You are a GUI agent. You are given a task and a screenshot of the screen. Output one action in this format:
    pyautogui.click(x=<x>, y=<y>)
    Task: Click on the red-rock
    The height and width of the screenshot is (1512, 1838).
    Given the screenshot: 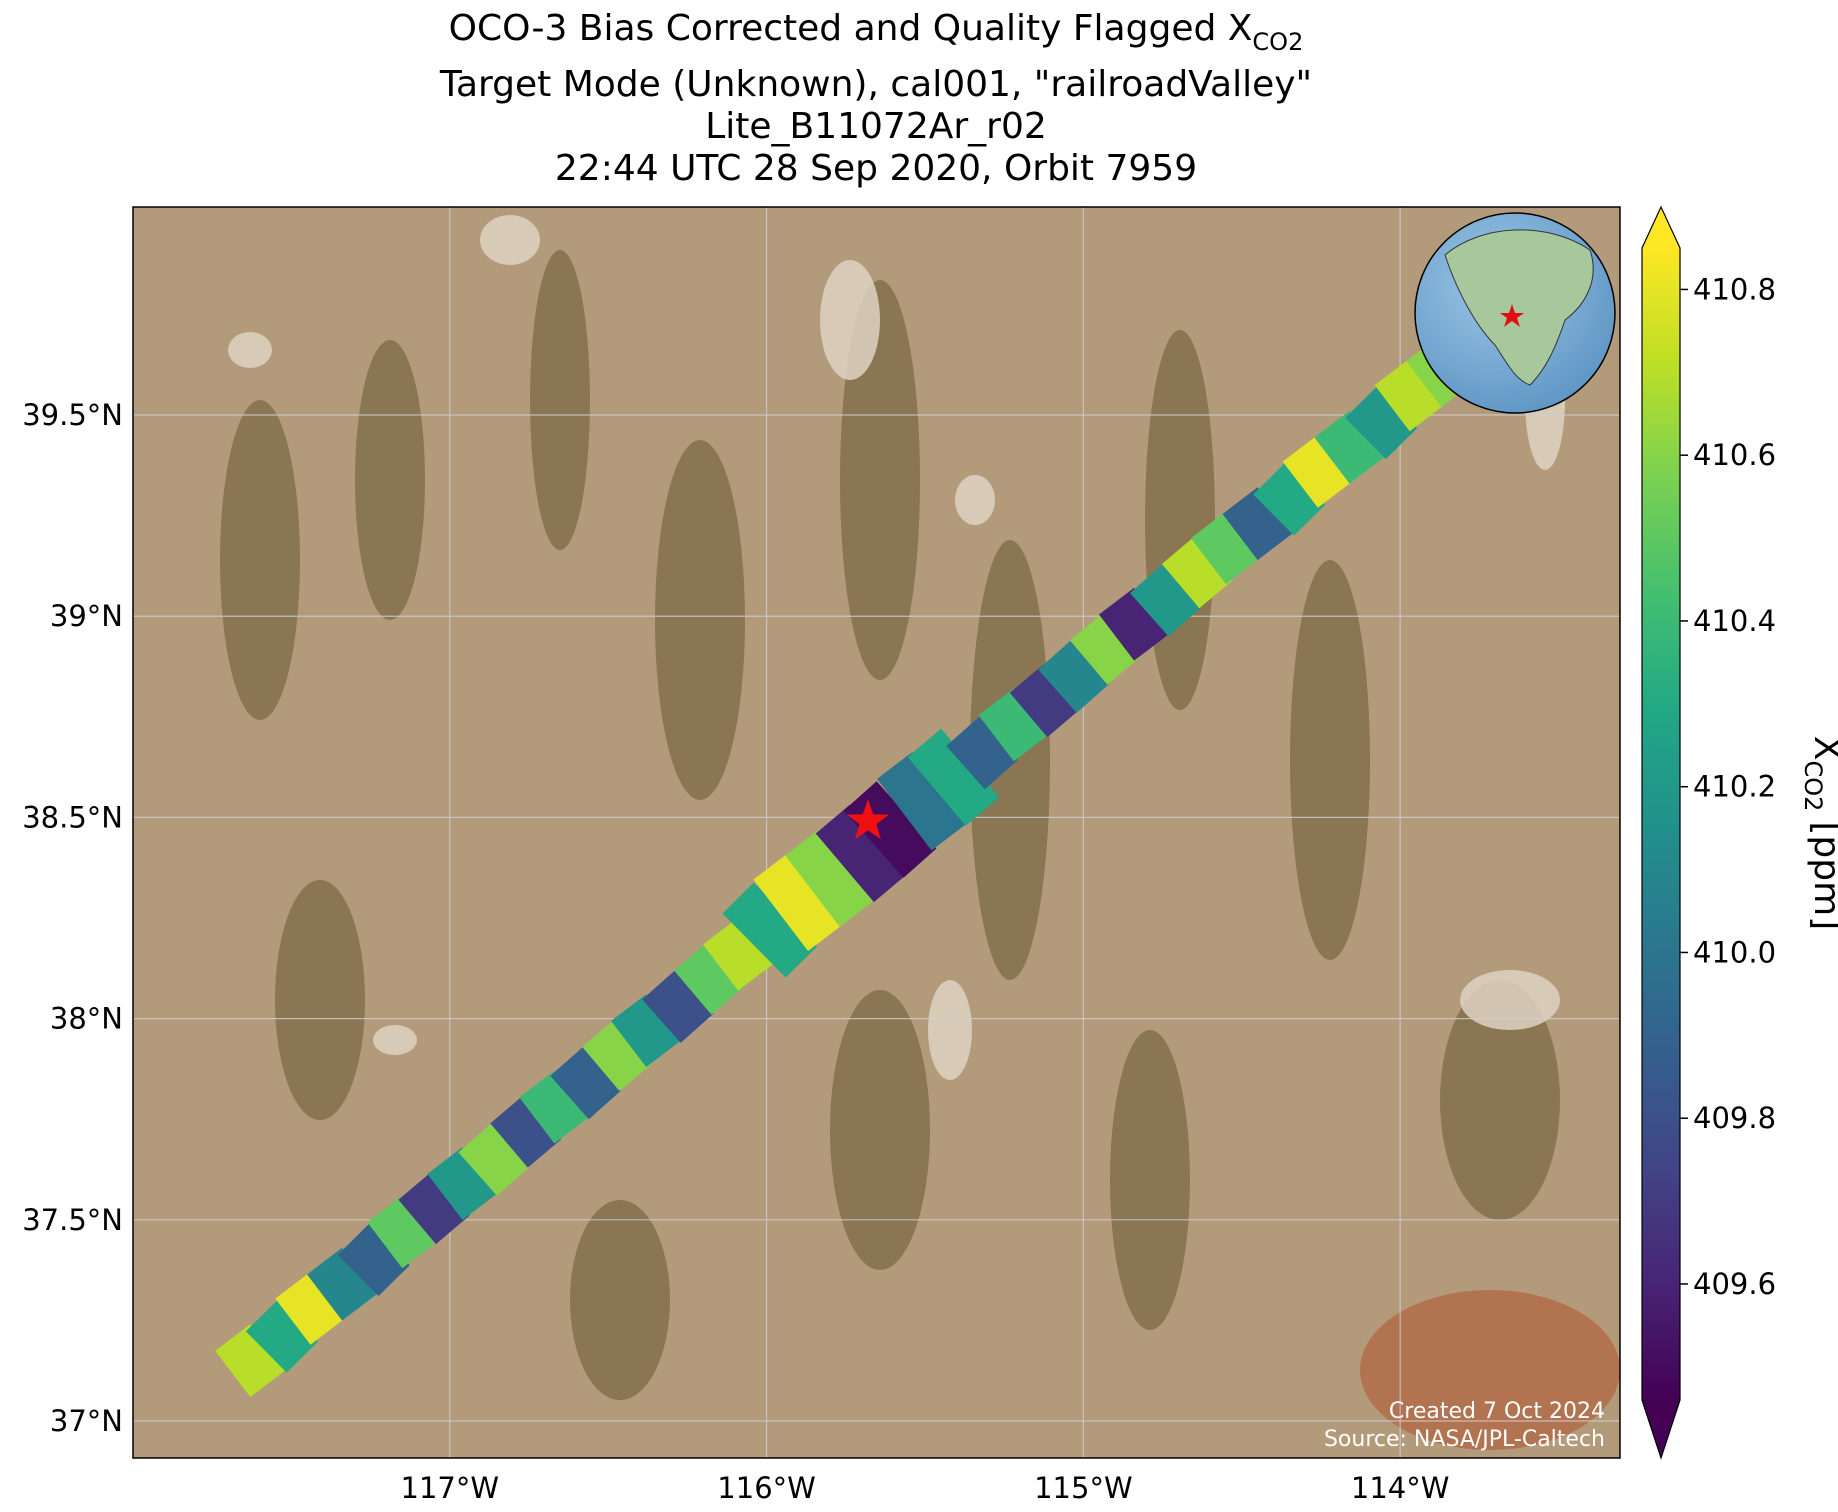 What is the action you would take?
    pyautogui.click(x=1490, y=1370)
    